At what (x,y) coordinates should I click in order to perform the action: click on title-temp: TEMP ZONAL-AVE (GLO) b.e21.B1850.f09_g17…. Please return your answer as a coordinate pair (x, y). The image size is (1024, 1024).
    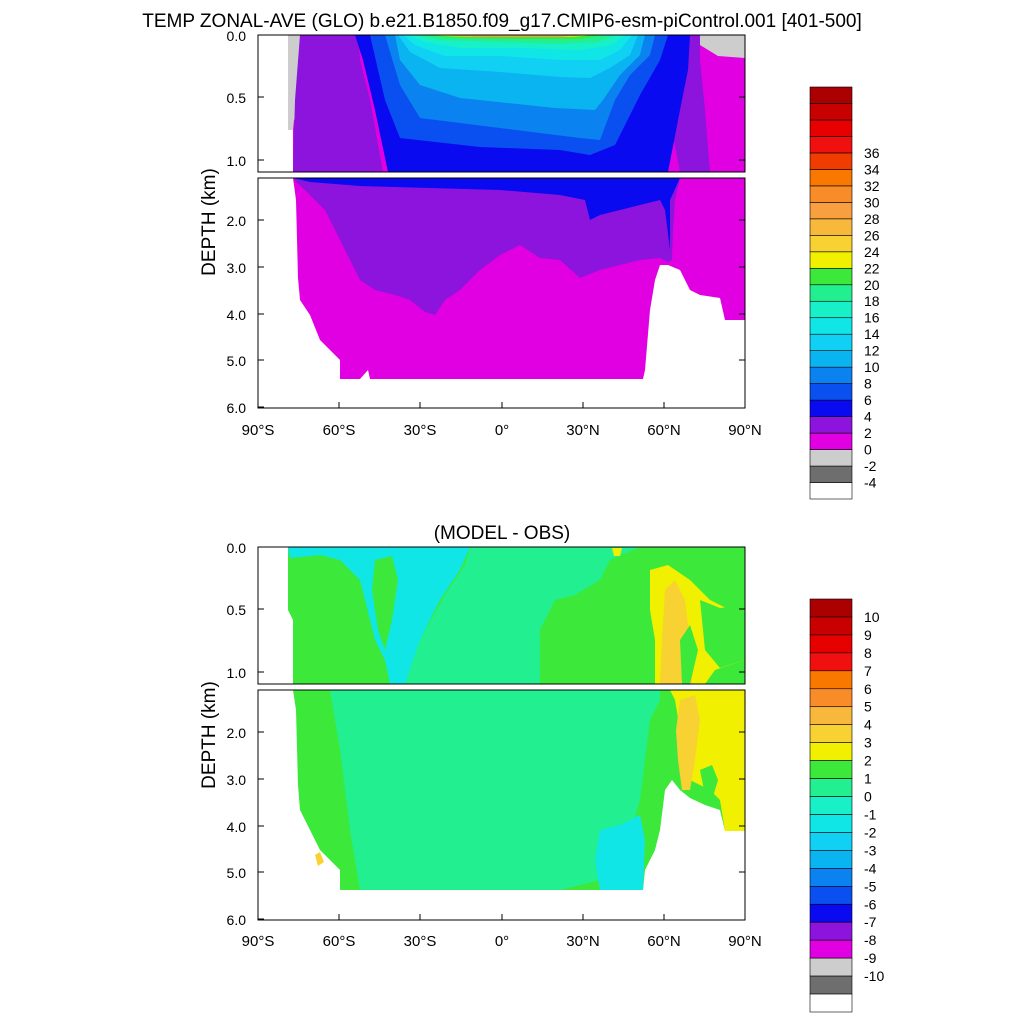
    Looking at the image, I should click on (502, 21).